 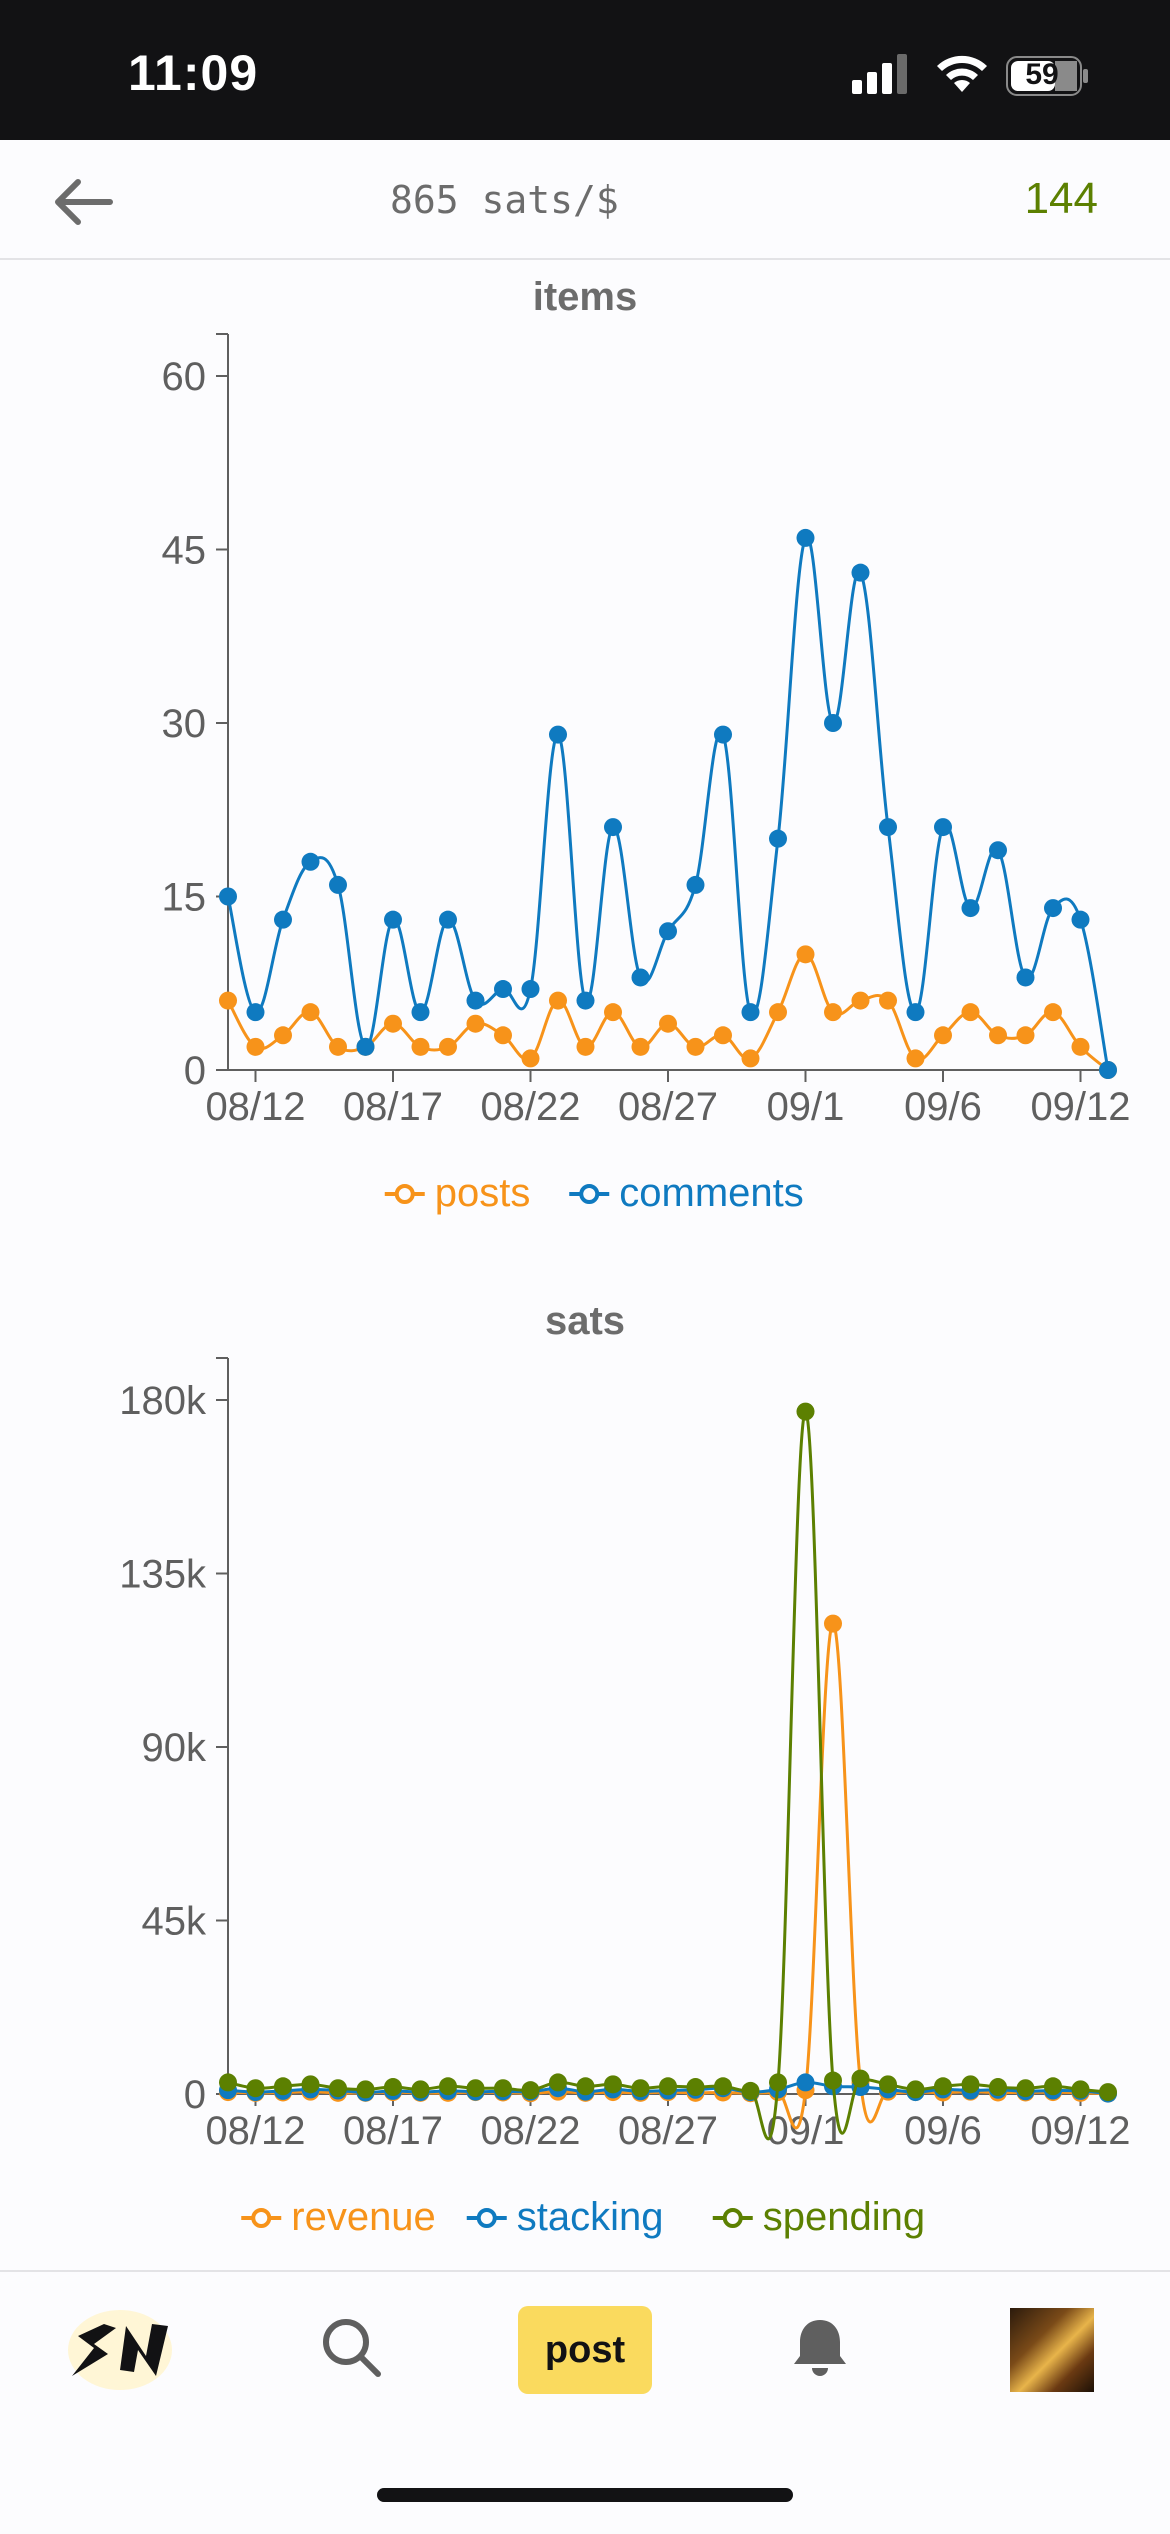 I want to click on legend-item-spending: spending, so click(x=818, y=2217).